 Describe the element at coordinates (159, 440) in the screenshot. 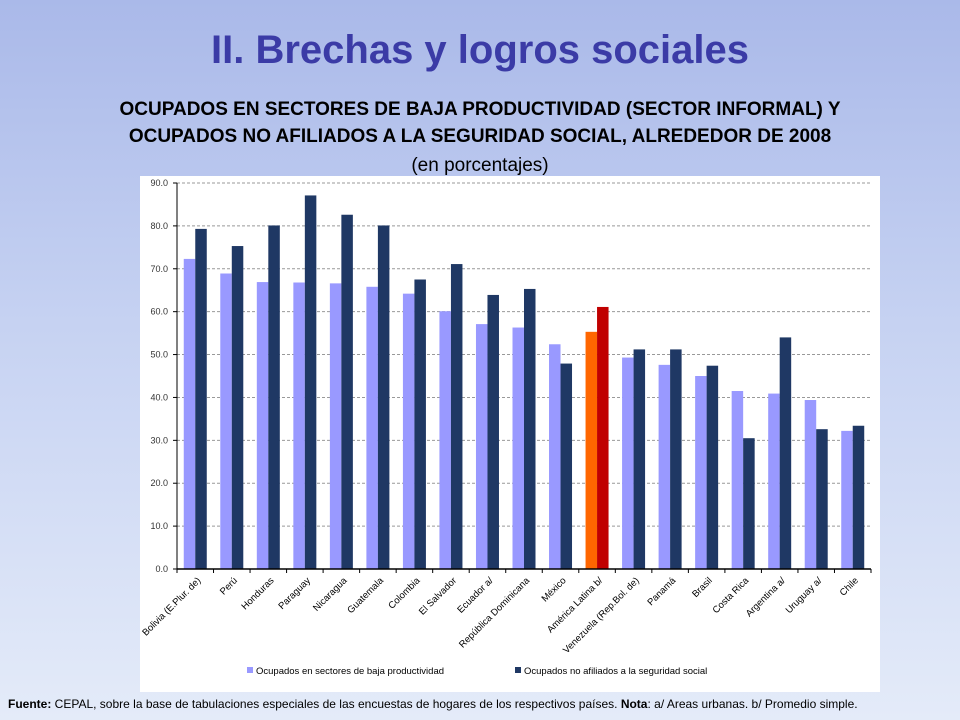

I see `y-tick-label: 30.0` at that location.